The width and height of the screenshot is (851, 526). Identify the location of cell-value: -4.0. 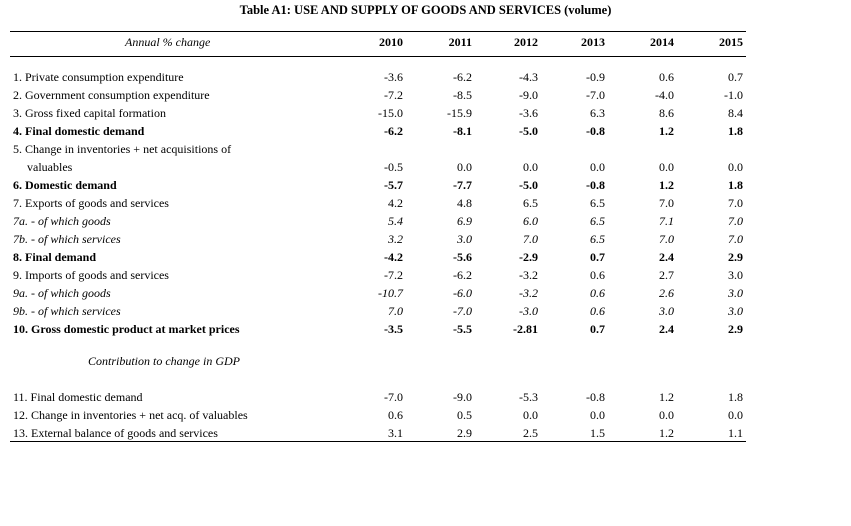
(664, 95).